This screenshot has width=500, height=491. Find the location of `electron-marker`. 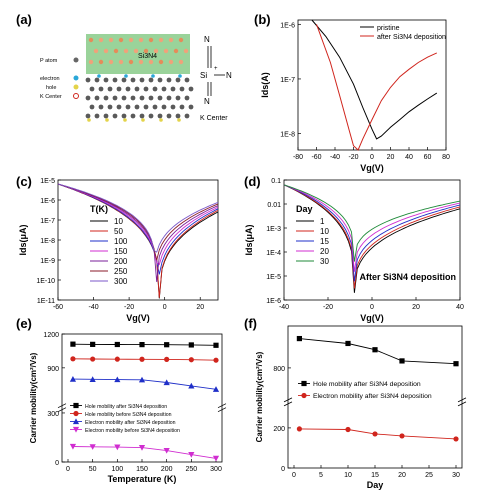

electron-marker is located at coordinates (76, 78).